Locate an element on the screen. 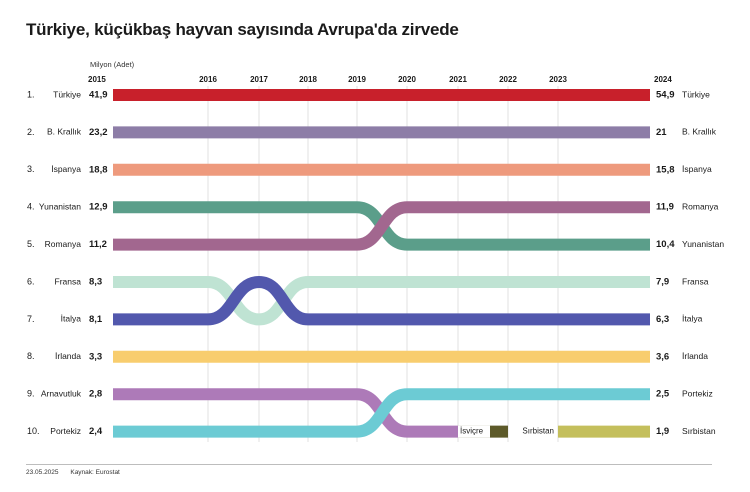  value-2024: 1,9 is located at coordinates (662, 431).